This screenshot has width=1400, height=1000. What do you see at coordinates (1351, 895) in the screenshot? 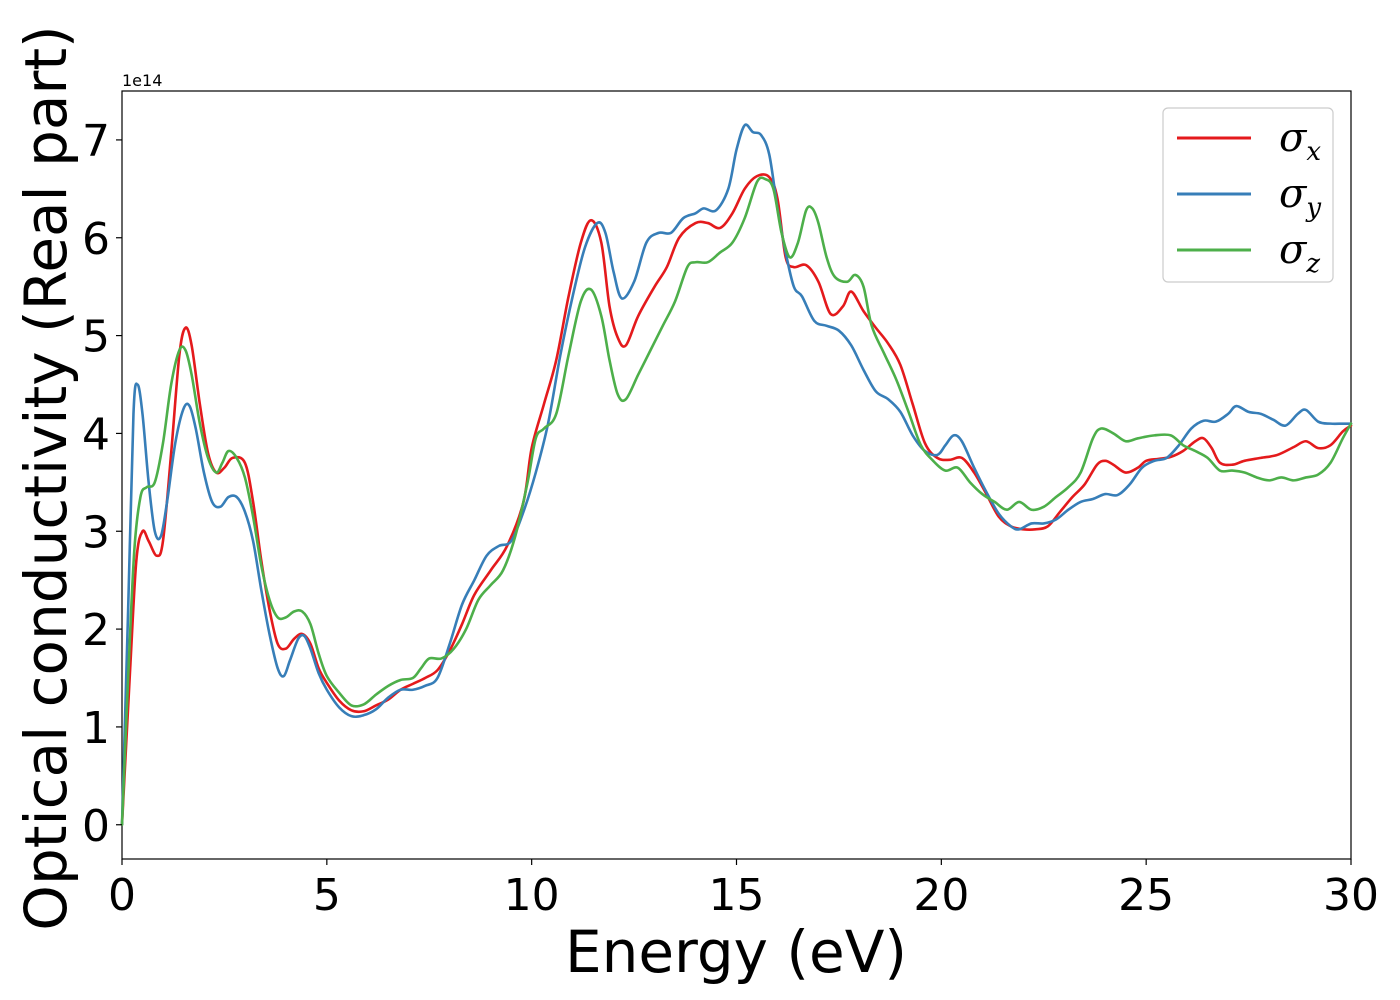
I see `x-tick-label: 30` at bounding box center [1351, 895].